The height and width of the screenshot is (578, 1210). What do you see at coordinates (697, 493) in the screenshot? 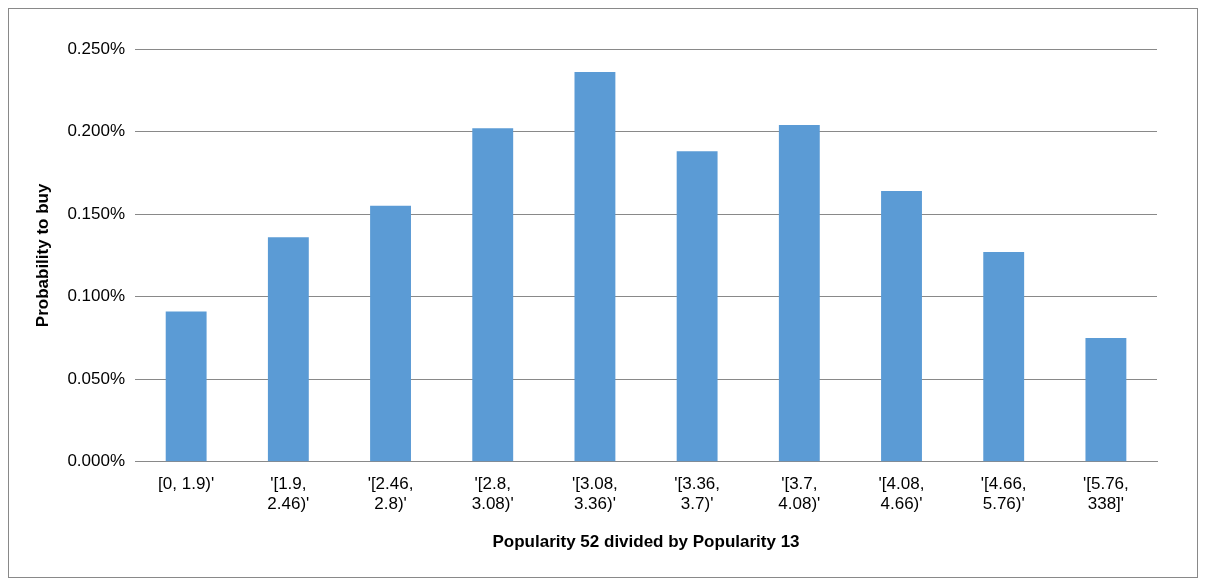
I see `x-tick-label: '[3.36, 3.7)'` at bounding box center [697, 493].